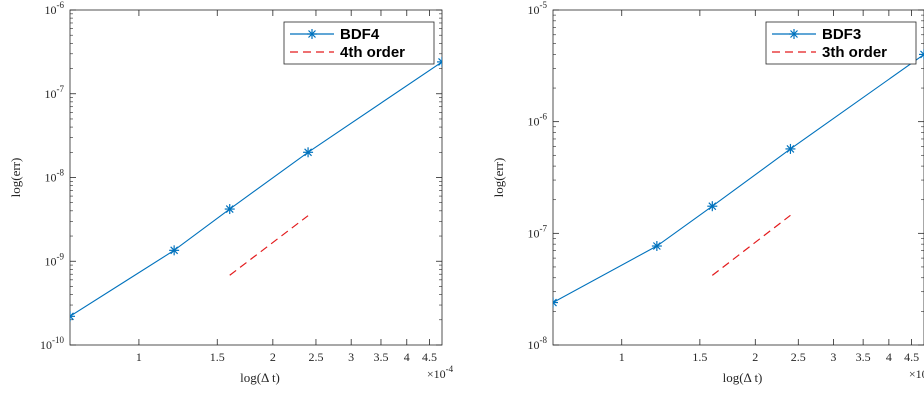  I want to click on legend-label: 3th order, so click(854, 52).